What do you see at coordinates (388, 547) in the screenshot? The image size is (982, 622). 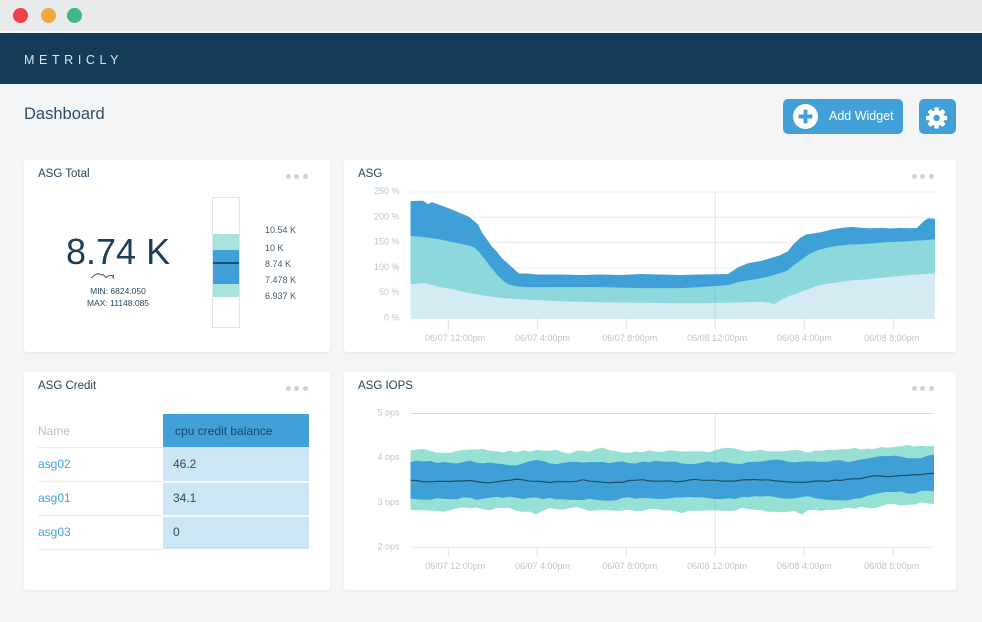 I see `svg-text: 2 ops` at bounding box center [388, 547].